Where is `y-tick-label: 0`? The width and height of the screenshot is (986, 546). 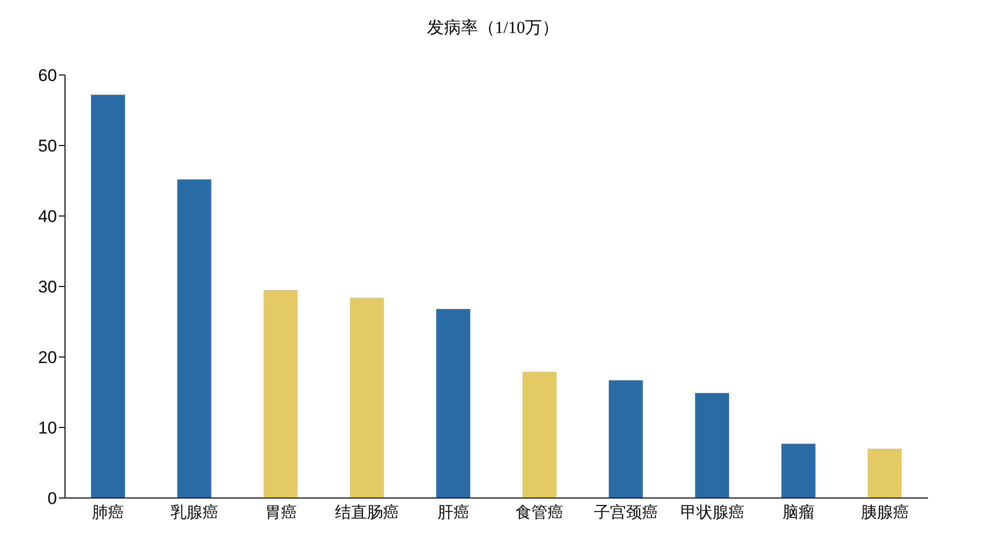 y-tick-label: 0 is located at coordinates (52, 498).